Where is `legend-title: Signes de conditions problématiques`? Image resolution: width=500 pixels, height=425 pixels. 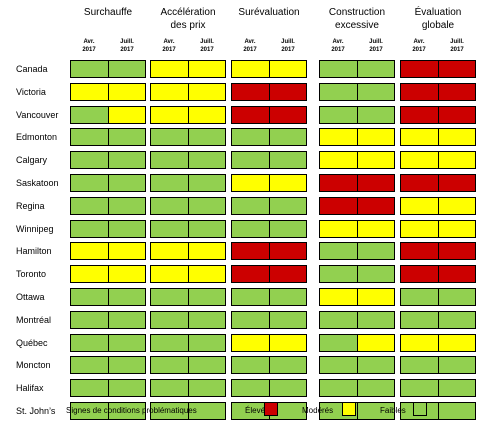 legend-title: Signes de conditions problématiques is located at coordinates (131, 410).